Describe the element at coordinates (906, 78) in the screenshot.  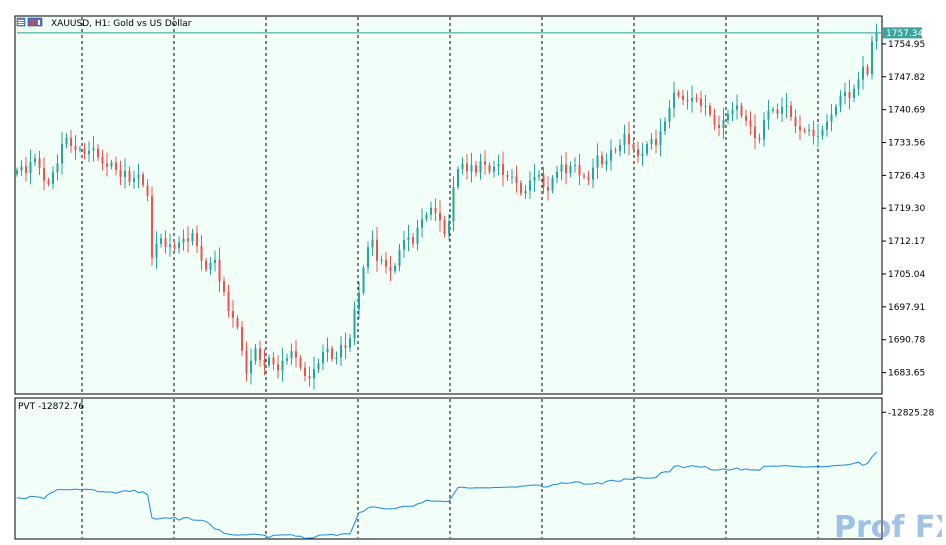
I see `price-tick-label: 1747.82` at that location.